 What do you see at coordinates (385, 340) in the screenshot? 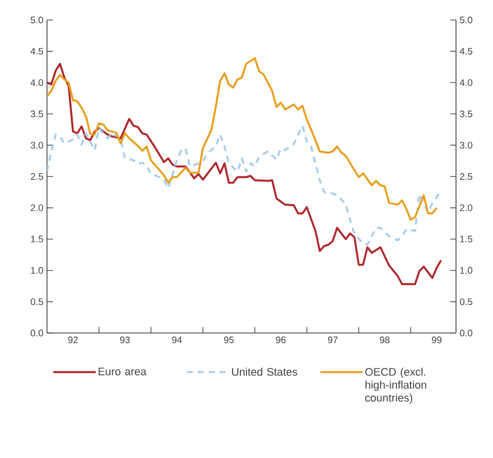
I see `x-tick-label: 98` at bounding box center [385, 340].